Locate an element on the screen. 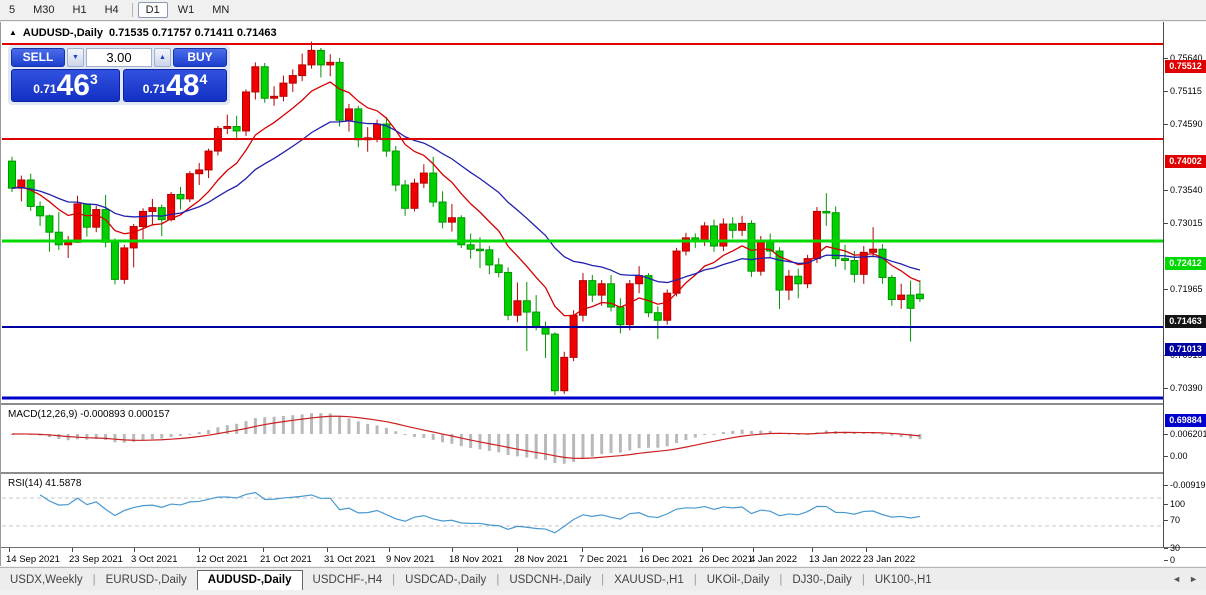  macd-tick-label: 0.00 is located at coordinates (1179, 456).